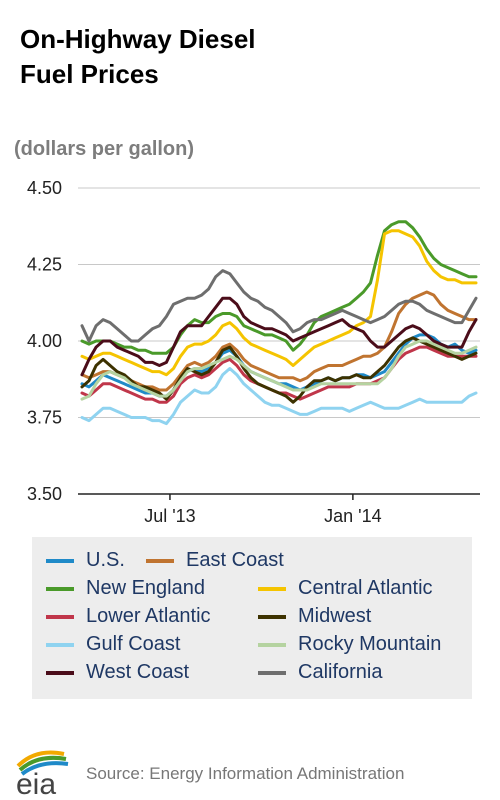 The width and height of the screenshot is (500, 800). I want to click on logo-text: eia, so click(36, 783).